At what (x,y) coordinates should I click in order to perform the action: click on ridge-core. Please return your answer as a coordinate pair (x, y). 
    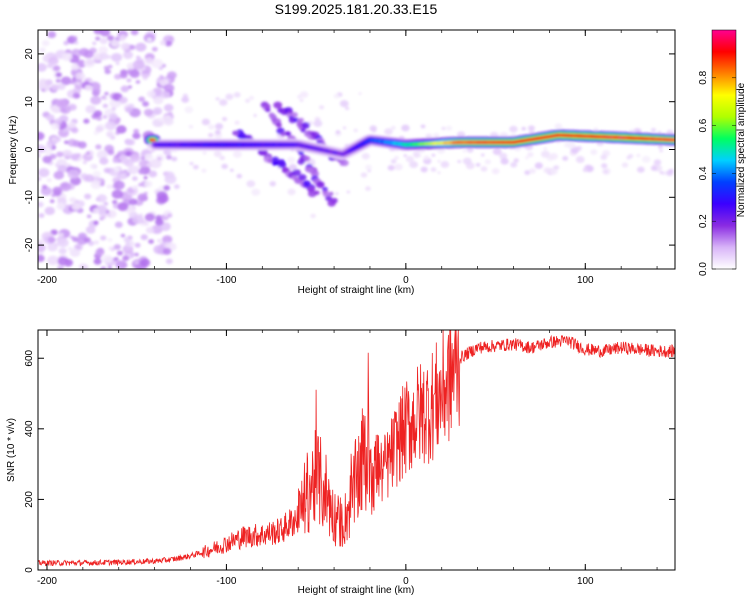
    Looking at the image, I should click on (673, 140).